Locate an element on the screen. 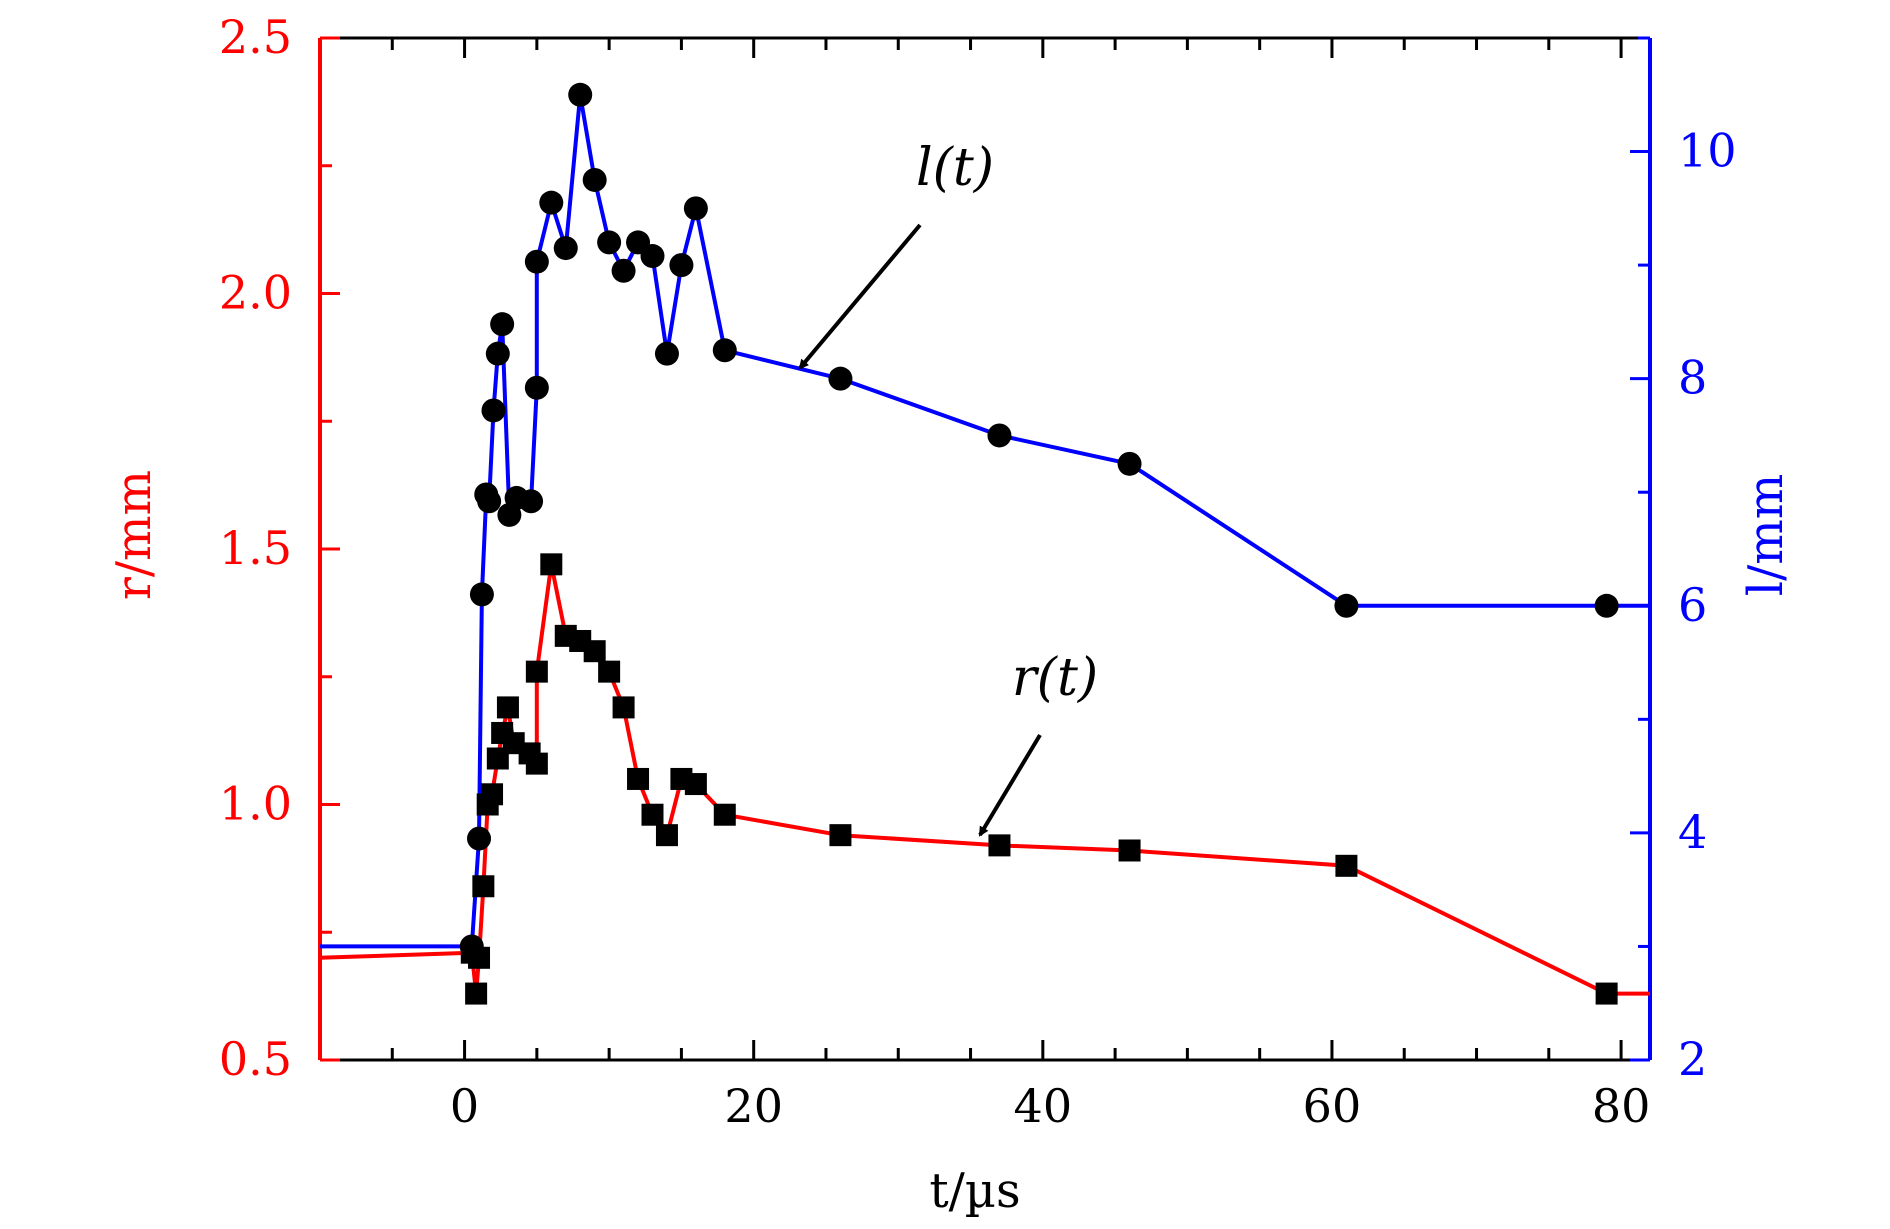  annotation-r-label: r(t) is located at coordinates (1055, 678).